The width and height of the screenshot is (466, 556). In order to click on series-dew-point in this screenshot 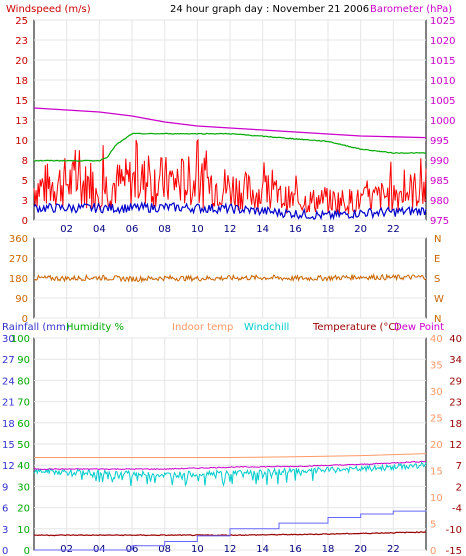, I will do `click(230, 465)`.